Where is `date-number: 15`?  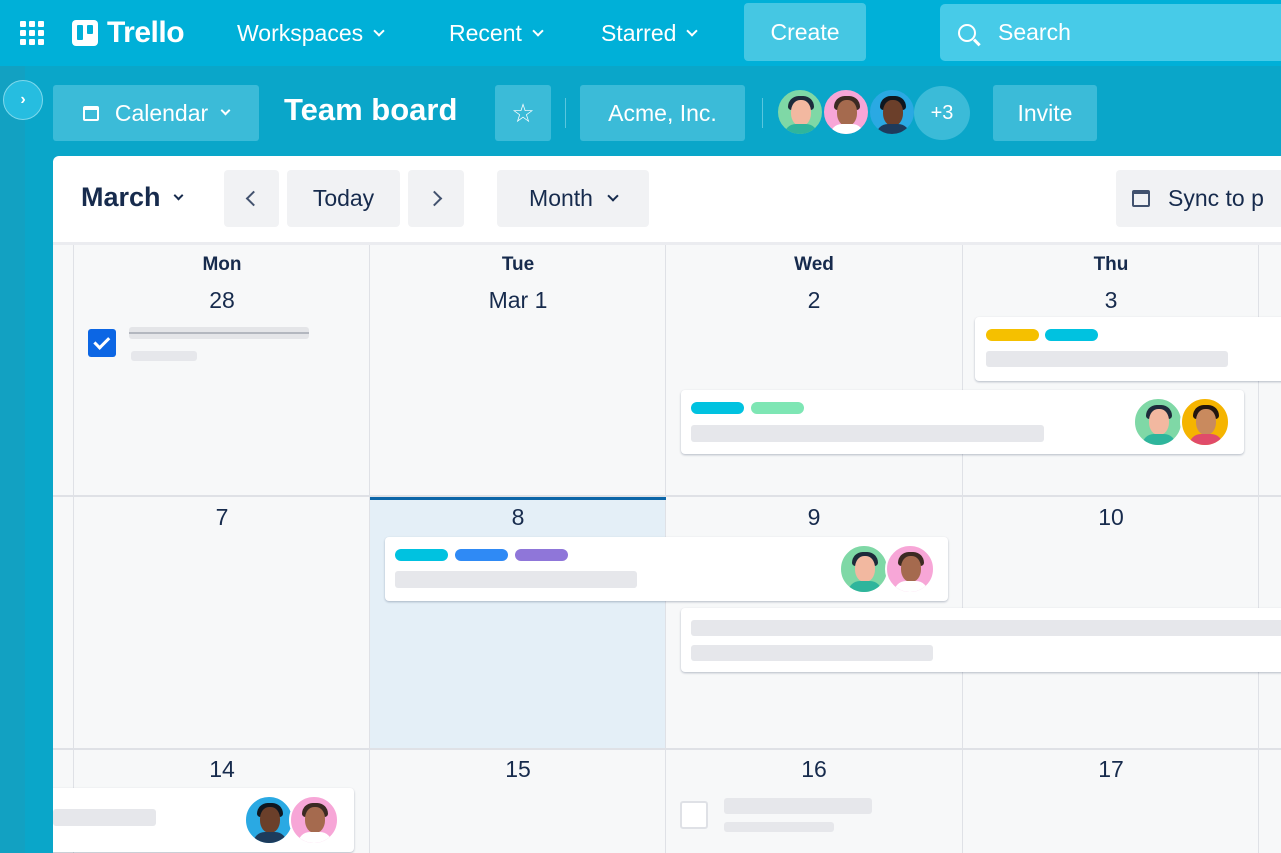
date-number: 15 is located at coordinates (518, 769).